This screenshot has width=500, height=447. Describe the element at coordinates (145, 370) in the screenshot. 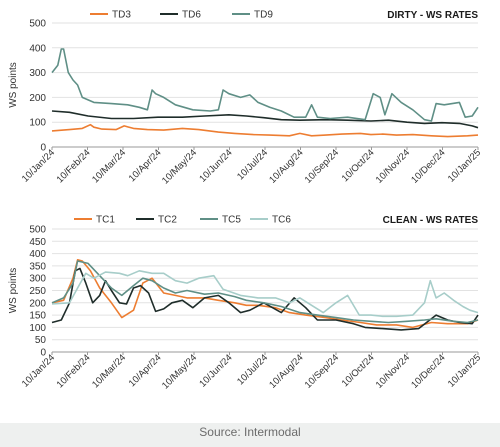

I see `clean-x-tick-label: 10/Apr/24` at that location.